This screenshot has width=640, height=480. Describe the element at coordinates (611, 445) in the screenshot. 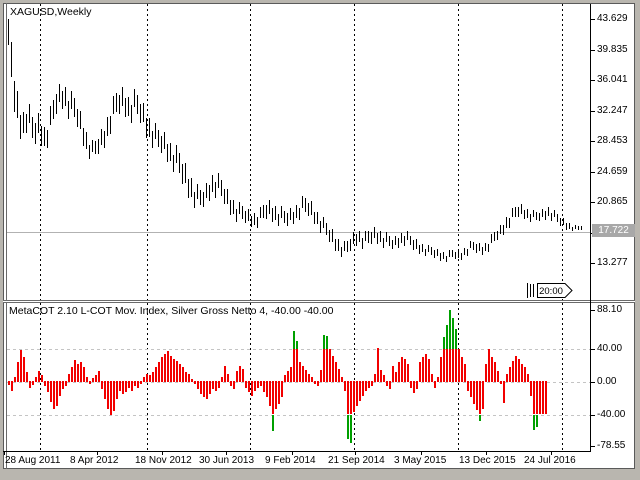

I see `indicator-axis-label: -78.55` at that location.